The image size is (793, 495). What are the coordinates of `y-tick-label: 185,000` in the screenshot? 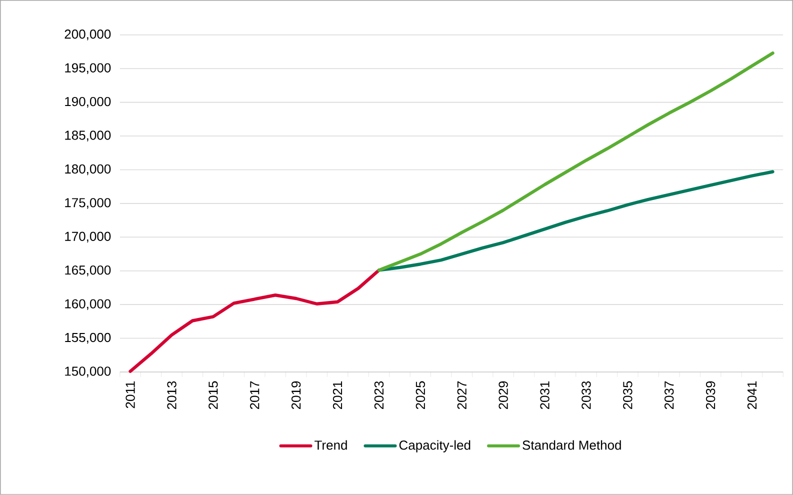 It's located at (88, 136).